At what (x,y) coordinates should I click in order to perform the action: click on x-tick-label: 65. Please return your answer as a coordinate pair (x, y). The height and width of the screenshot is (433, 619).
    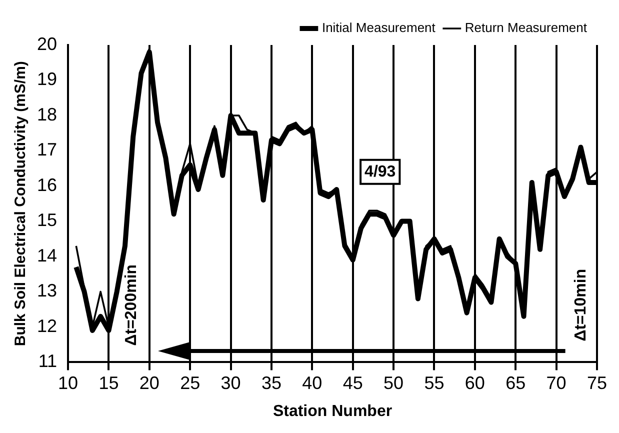
    Looking at the image, I should click on (516, 382).